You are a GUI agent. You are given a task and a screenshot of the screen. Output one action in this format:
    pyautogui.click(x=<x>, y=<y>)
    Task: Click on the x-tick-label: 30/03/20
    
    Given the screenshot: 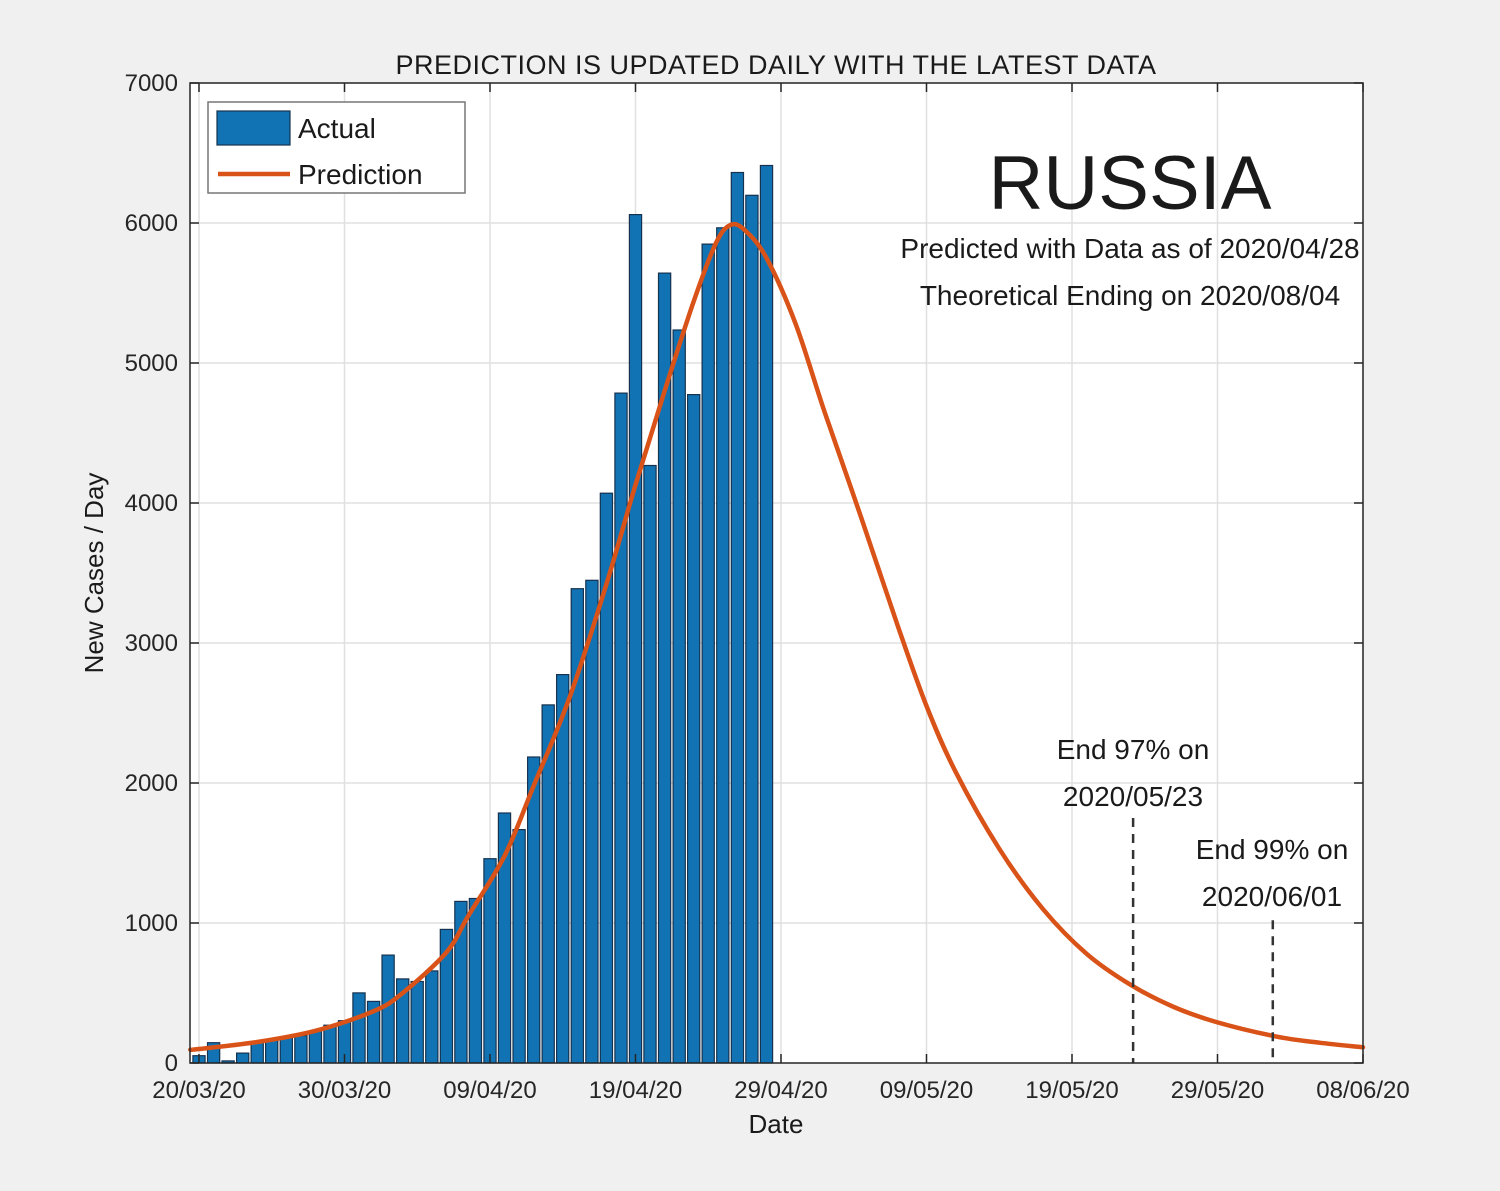 What is the action you would take?
    pyautogui.click(x=344, y=1090)
    